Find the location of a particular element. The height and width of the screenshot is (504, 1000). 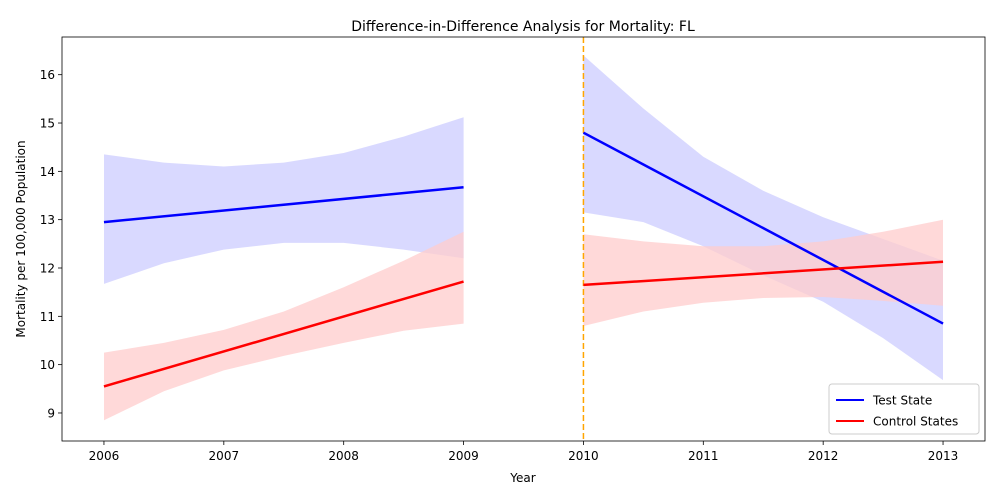

y-tick-label: 16 is located at coordinates (47, 75).